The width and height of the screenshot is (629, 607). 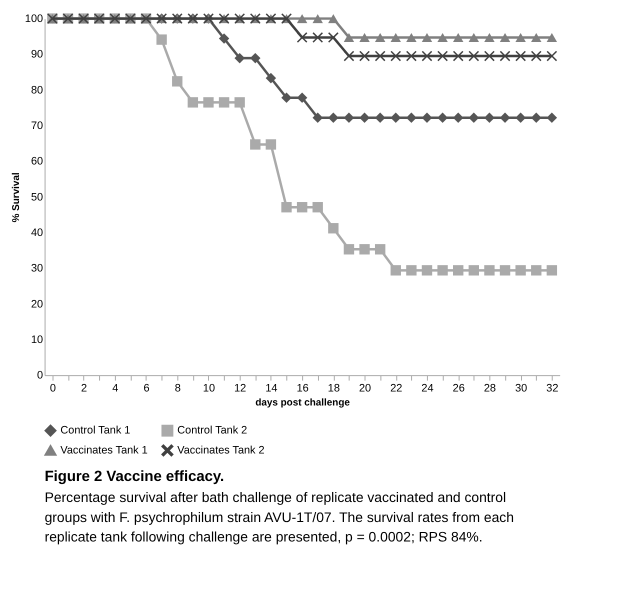 What do you see at coordinates (37, 162) in the screenshot?
I see `y-tick-label: 60` at bounding box center [37, 162].